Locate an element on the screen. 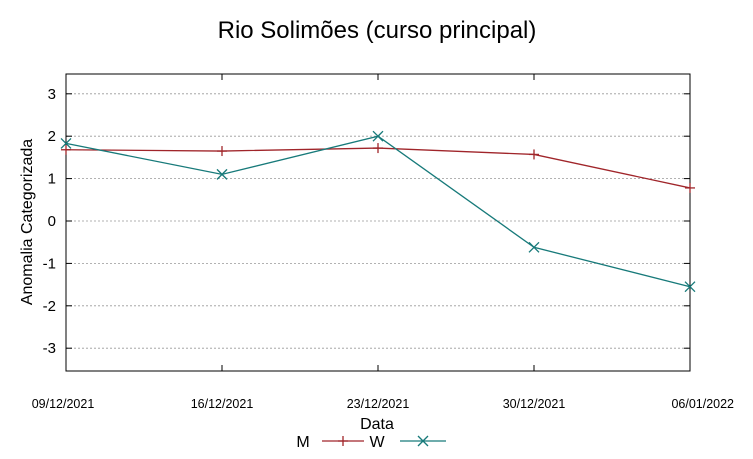  legend-marker-w is located at coordinates (423, 441).